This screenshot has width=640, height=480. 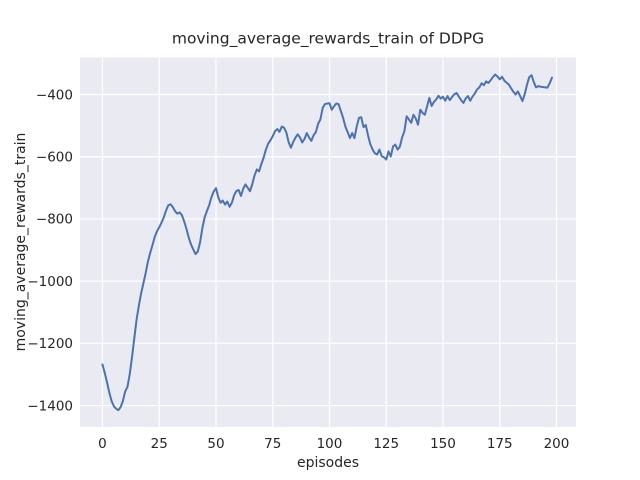 I want to click on x-tick-label: 150, so click(x=443, y=444).